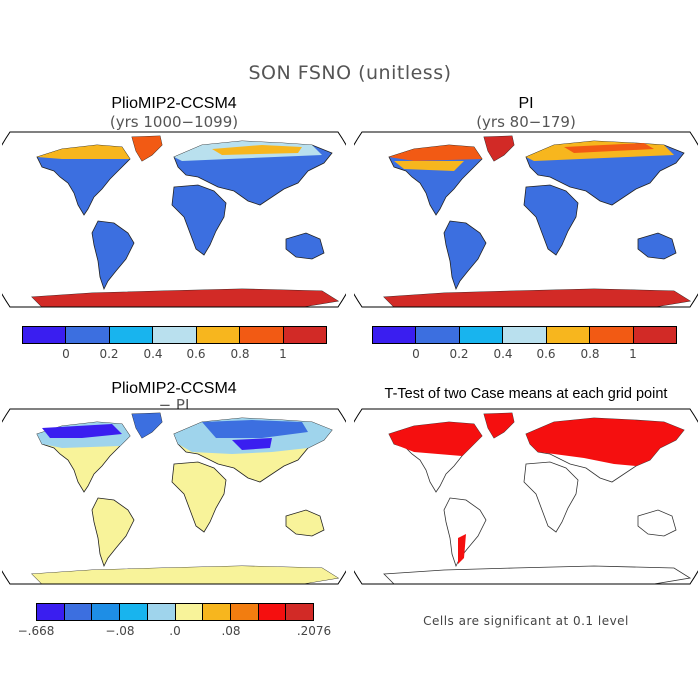  I want to click on map-model, so click(174, 219).